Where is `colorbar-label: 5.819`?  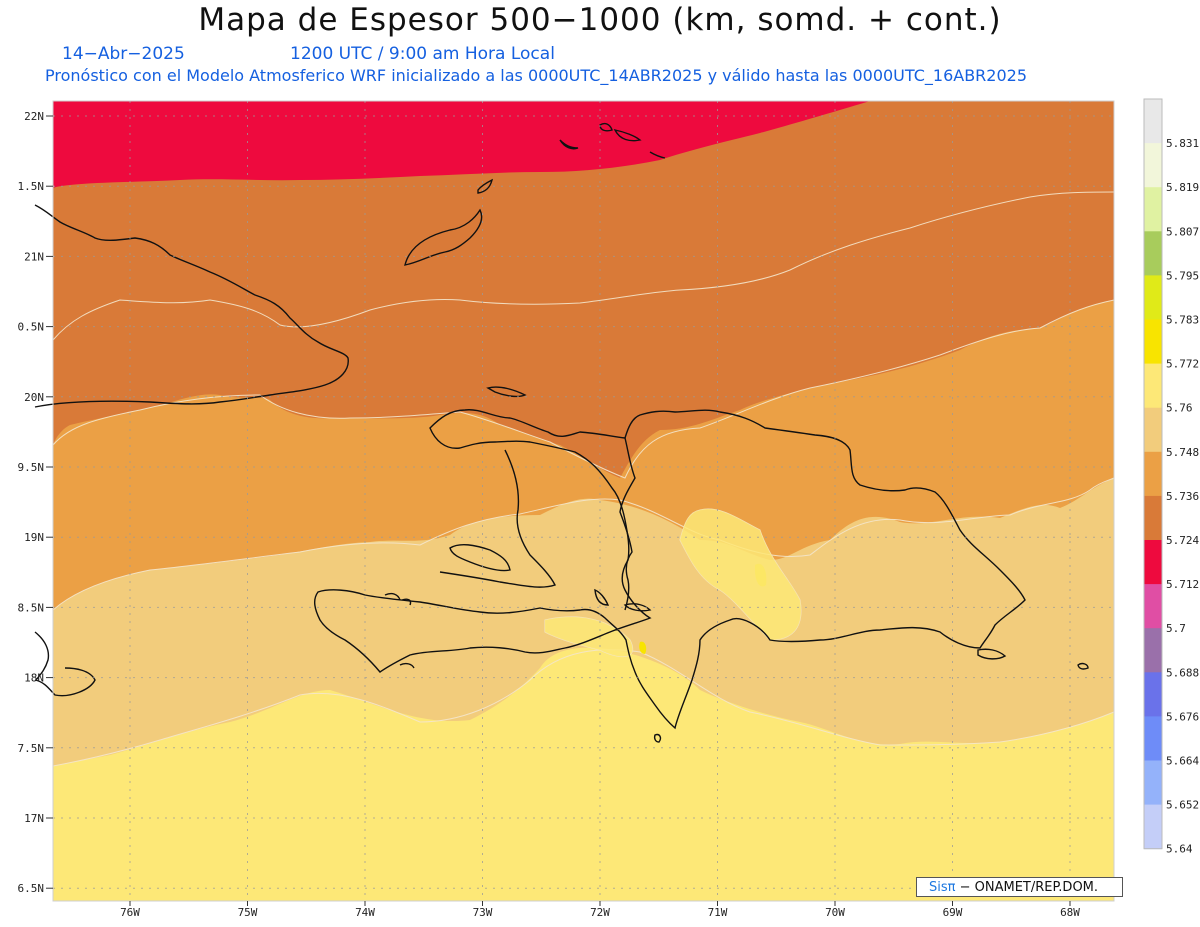
colorbar-label: 5.819 is located at coordinates (1182, 187).